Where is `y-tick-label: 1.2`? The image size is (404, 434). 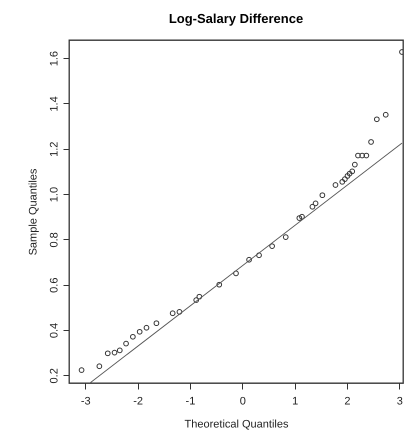 y-tick-label: 1.2 is located at coordinates (54, 149).